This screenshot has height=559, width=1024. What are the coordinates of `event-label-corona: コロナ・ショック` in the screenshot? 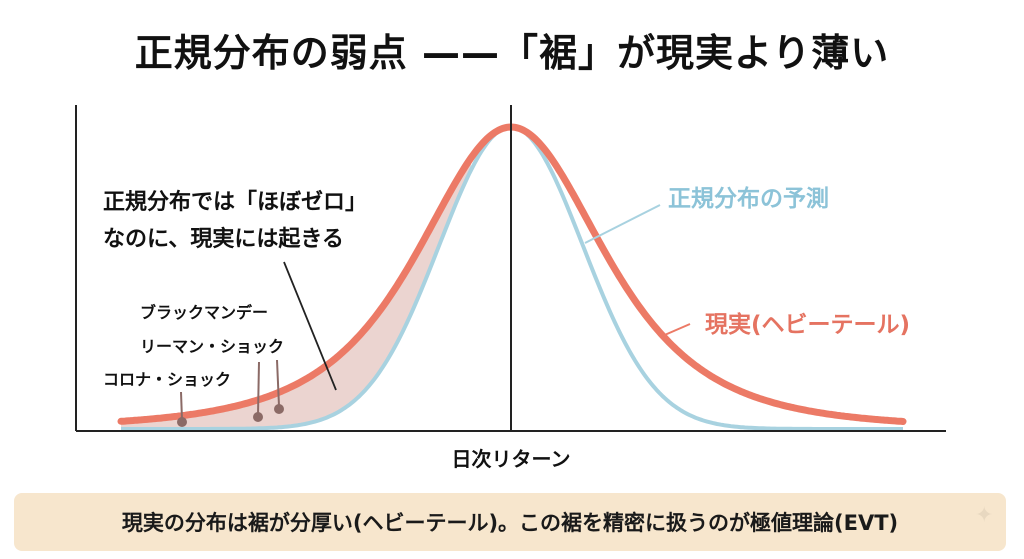 It's located at (167, 379).